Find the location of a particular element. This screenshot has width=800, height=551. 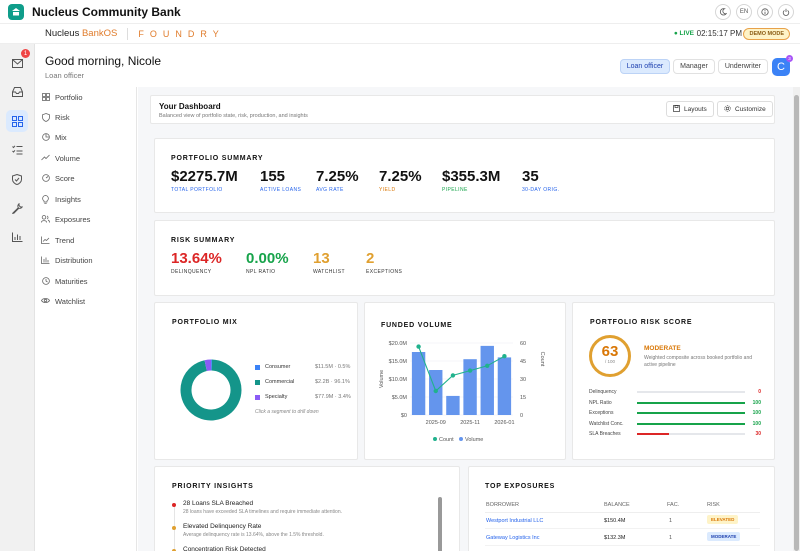

sidebar-item-exposures: Exposures is located at coordinates (65, 219).